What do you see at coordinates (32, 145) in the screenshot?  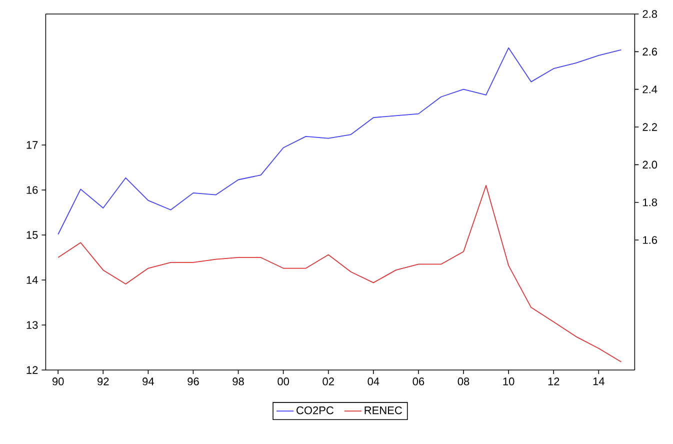 I see `y-tick-label: 17` at bounding box center [32, 145].